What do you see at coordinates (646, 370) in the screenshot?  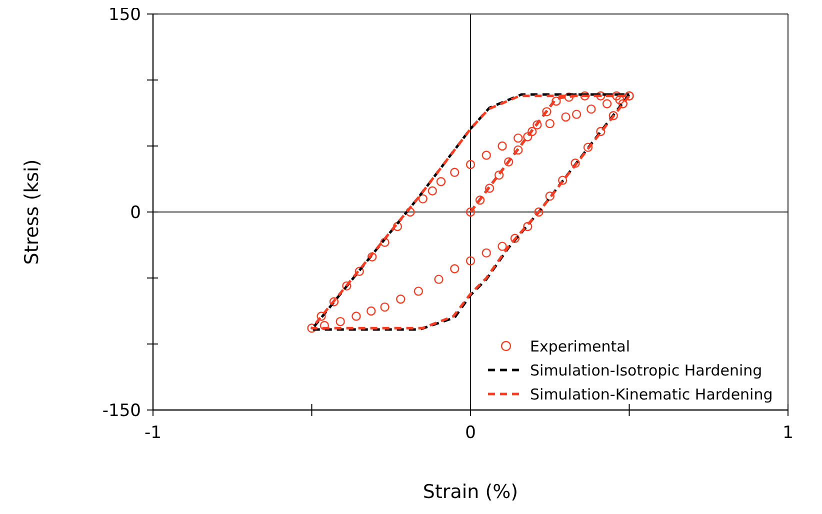 I see `legend-label: Simulation-Isotropic Hardening` at bounding box center [646, 370].